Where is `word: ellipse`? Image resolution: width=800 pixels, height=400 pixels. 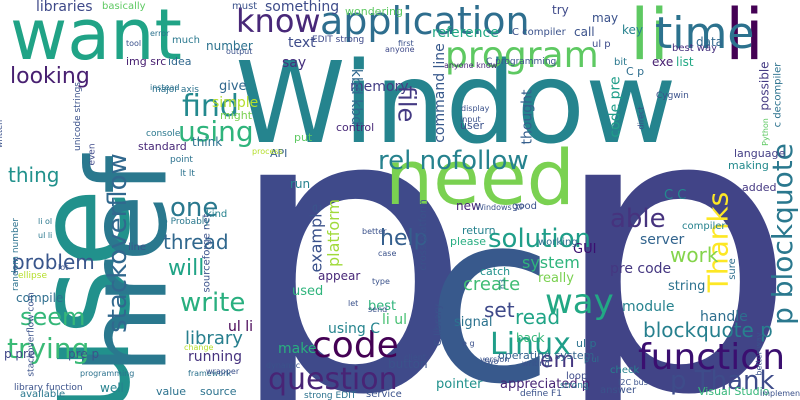 word: ellipse is located at coordinates (32, 276).